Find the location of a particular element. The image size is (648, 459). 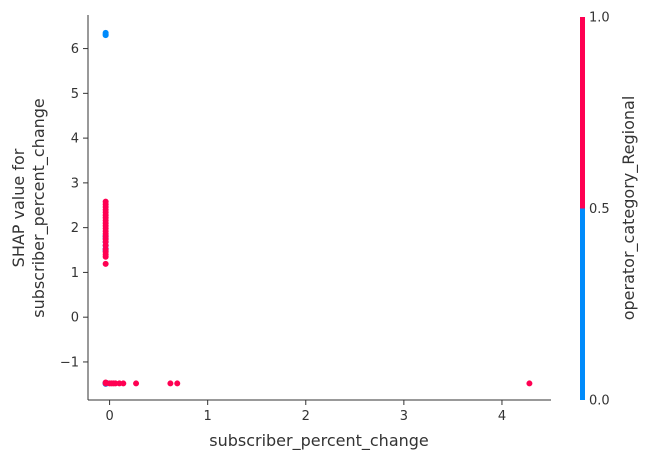

x-tick-label: 1 is located at coordinates (208, 416).